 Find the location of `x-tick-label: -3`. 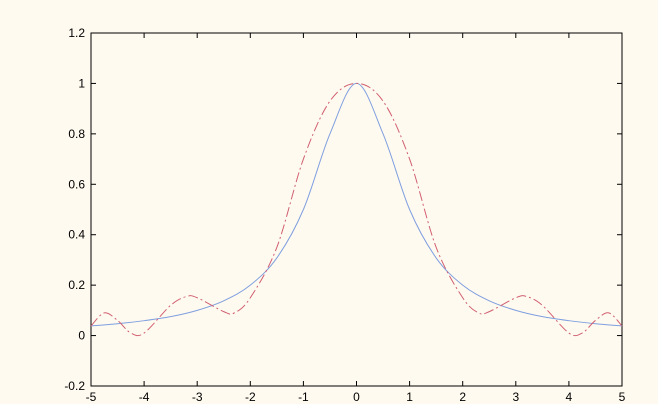

x-tick-label: -3 is located at coordinates (197, 397).